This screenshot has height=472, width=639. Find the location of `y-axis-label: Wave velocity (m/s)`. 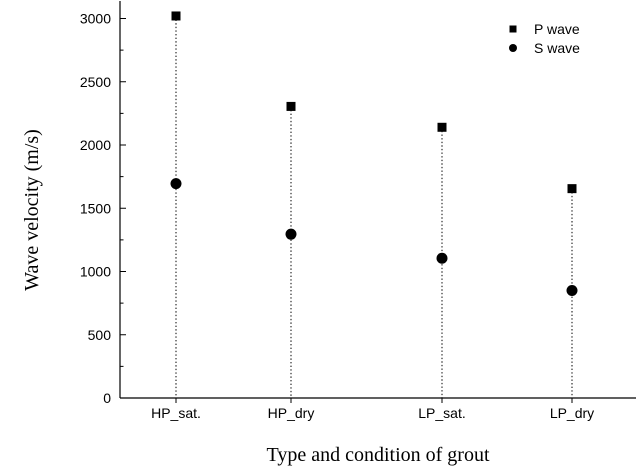

y-axis-label: Wave velocity (m/s) is located at coordinates (32, 210).